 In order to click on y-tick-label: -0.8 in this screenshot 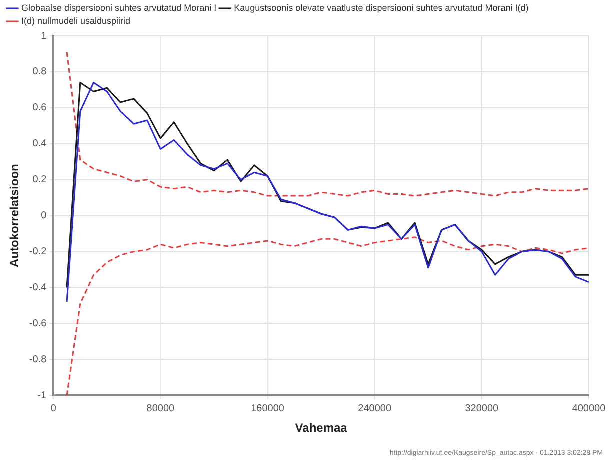, I will do `click(38, 360)`.